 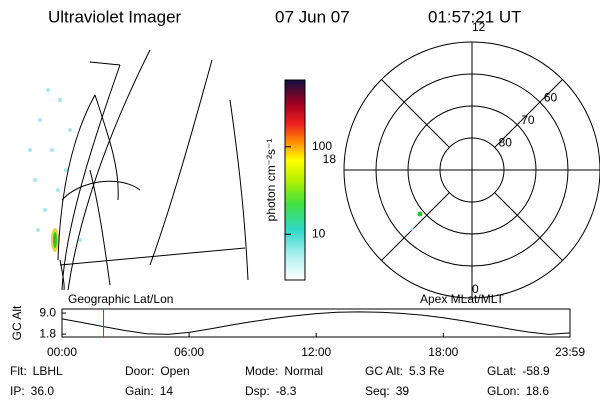 I want to click on colorbar, so click(x=295, y=180).